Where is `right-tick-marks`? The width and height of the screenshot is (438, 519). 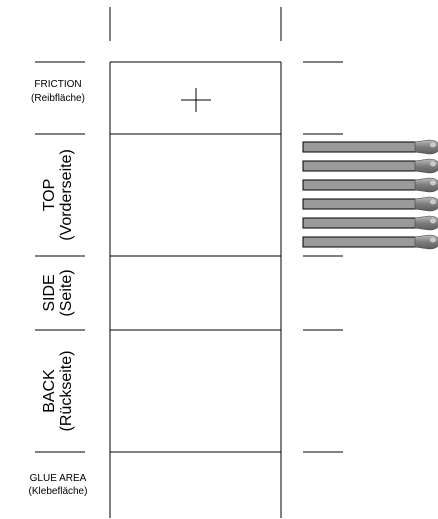 right-tick-marks is located at coordinates (323, 257).